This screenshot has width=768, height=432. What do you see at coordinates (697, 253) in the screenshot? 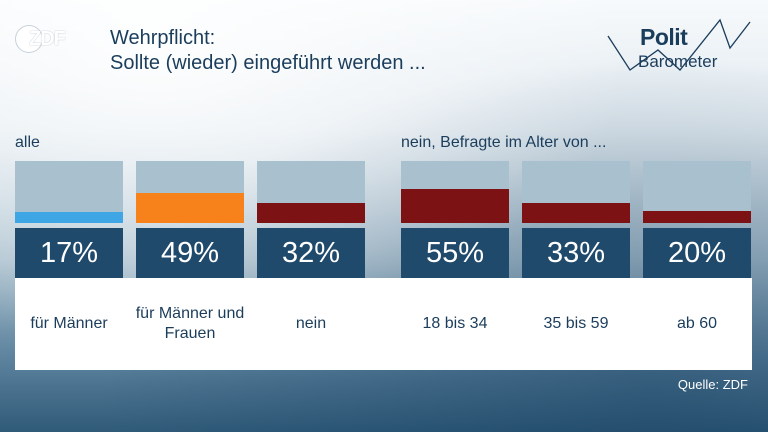
I see `value-label: 20%` at bounding box center [697, 253].